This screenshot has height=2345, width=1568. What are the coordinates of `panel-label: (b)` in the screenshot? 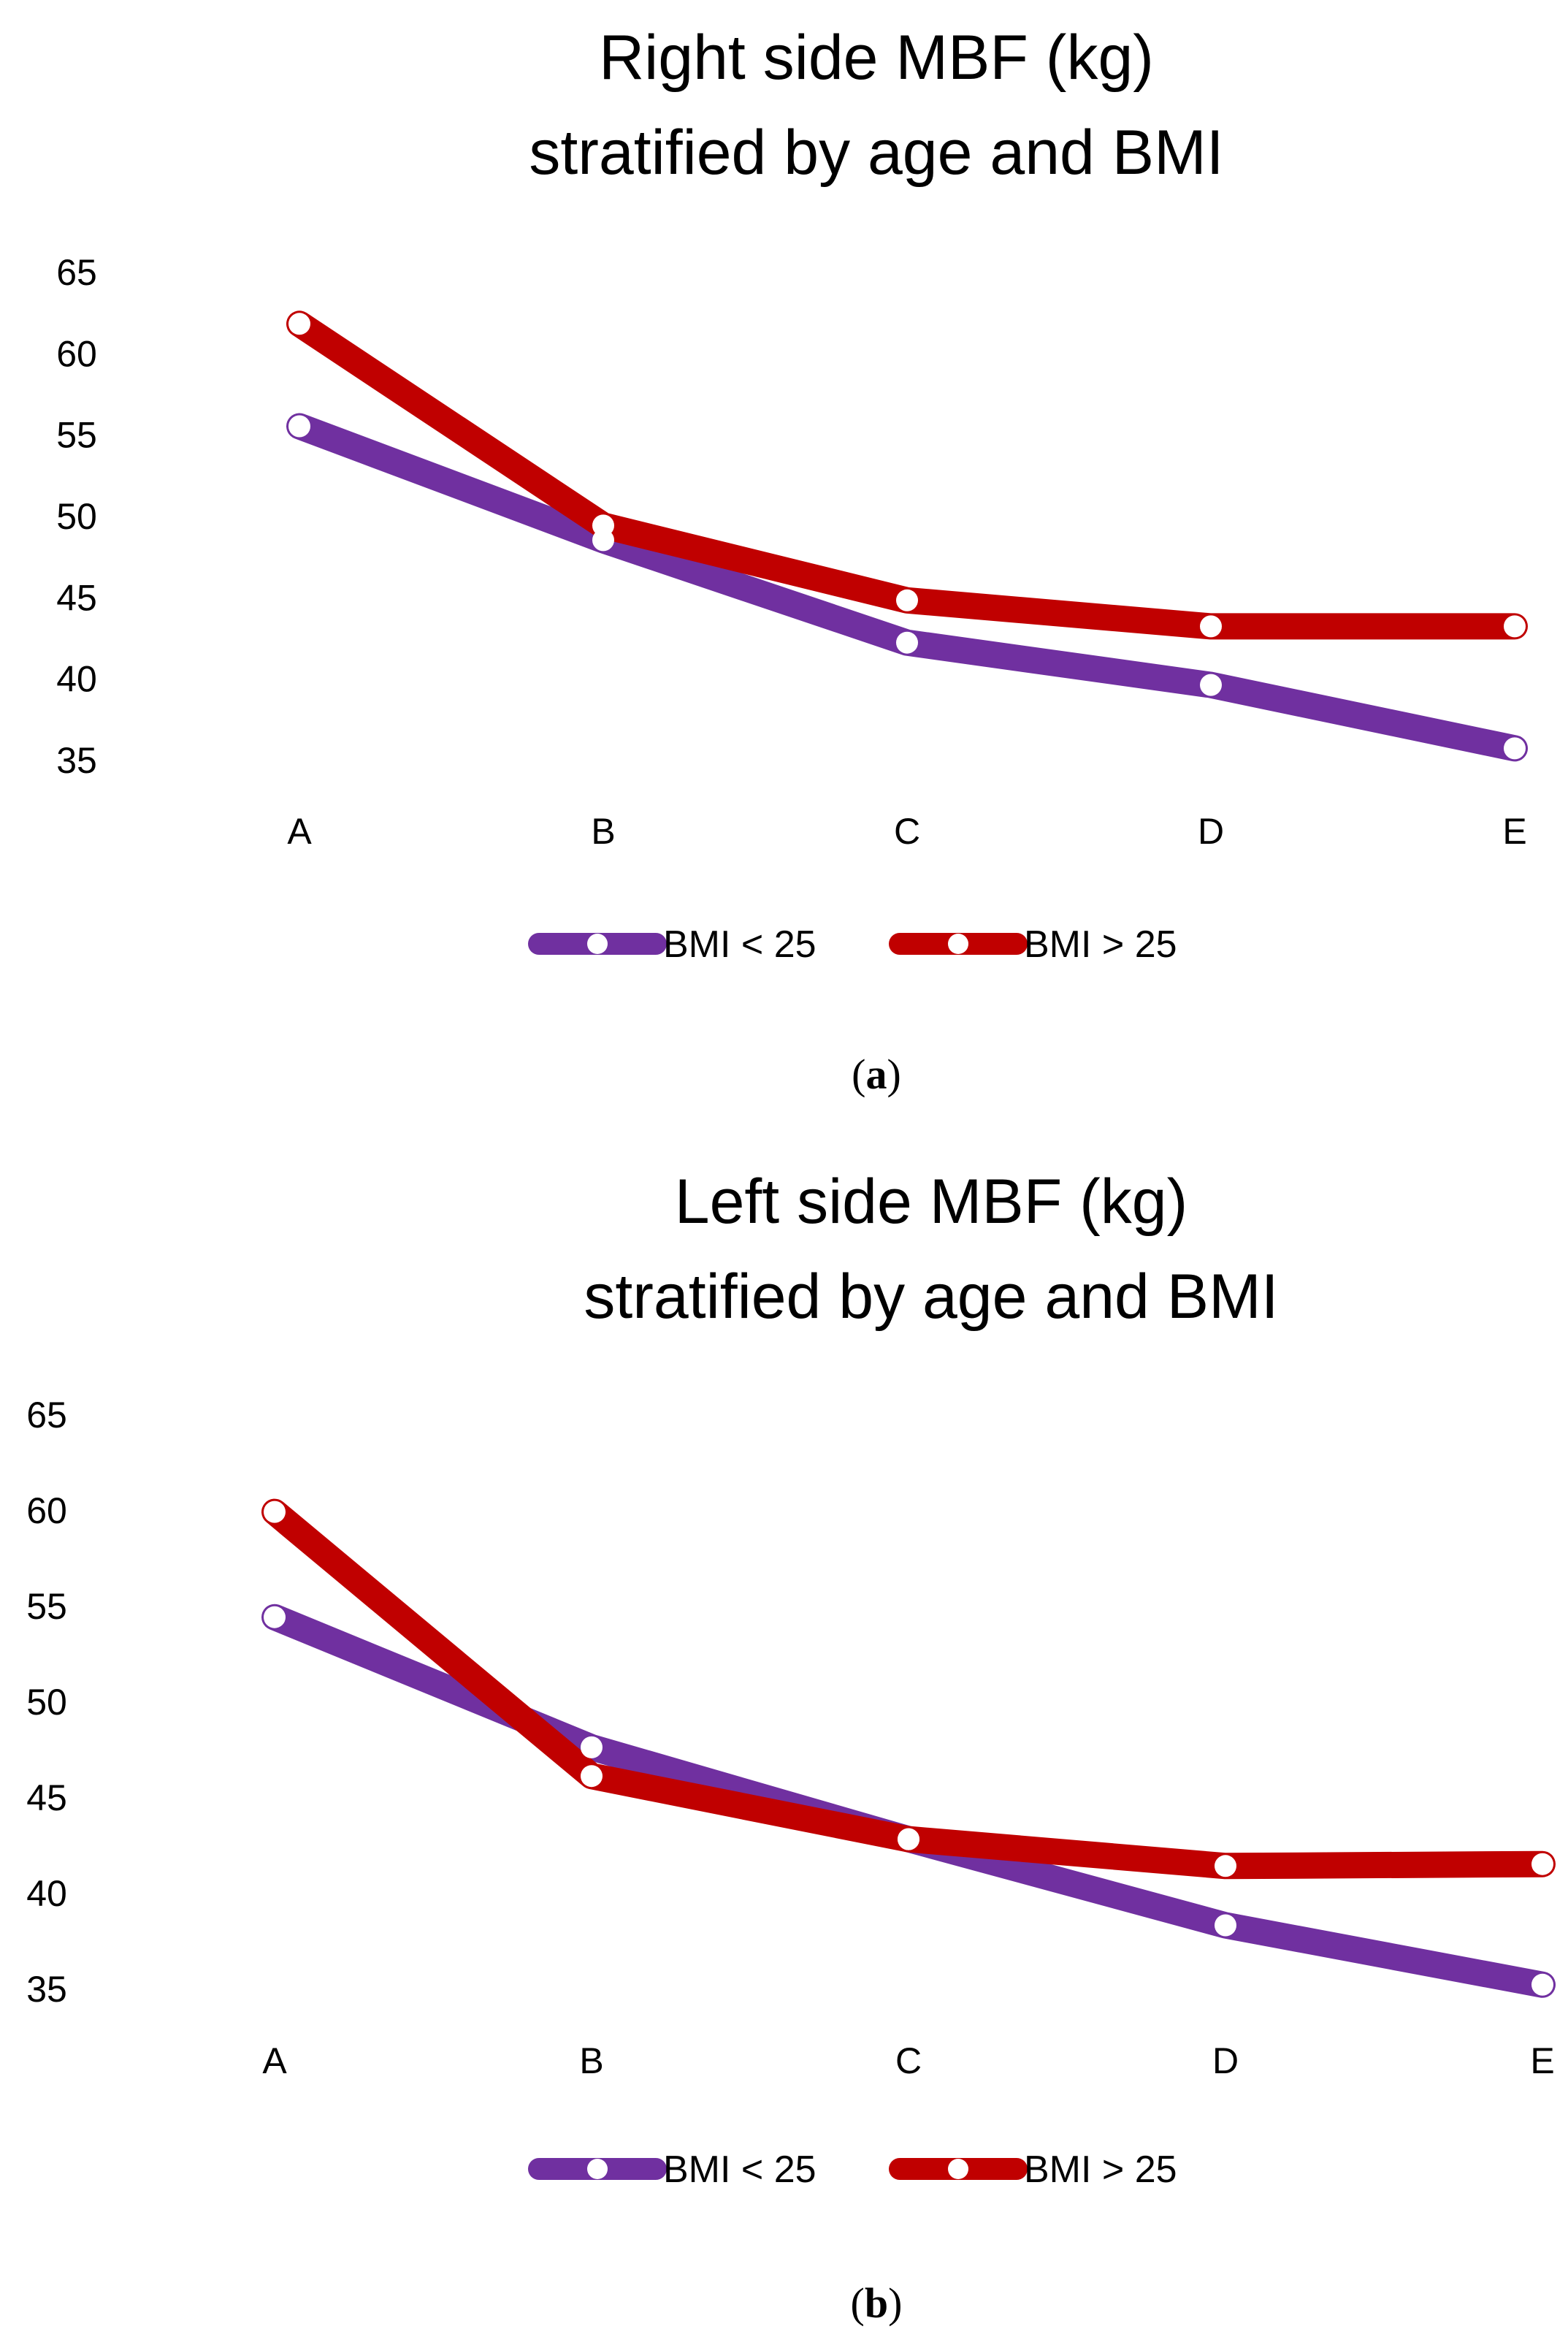 It's located at (877, 2303).